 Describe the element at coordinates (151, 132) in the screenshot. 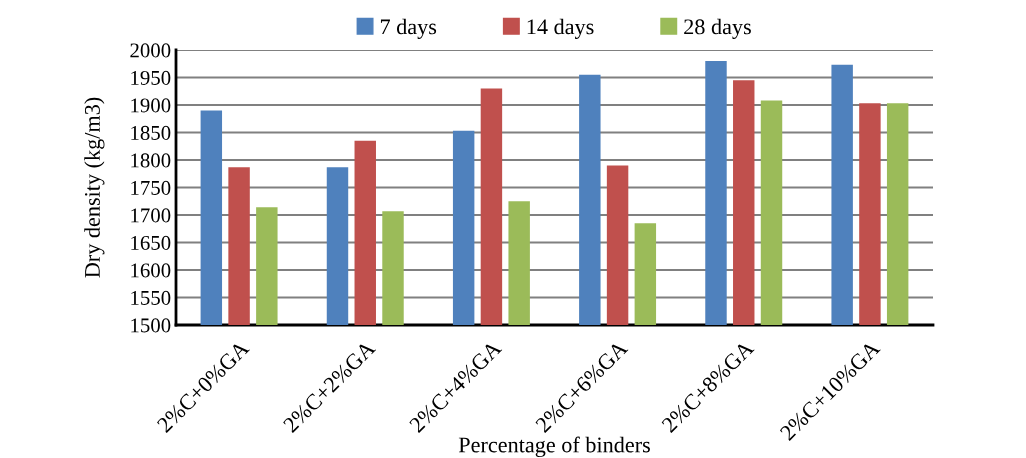

I see `y-tick-label: 1850` at that location.